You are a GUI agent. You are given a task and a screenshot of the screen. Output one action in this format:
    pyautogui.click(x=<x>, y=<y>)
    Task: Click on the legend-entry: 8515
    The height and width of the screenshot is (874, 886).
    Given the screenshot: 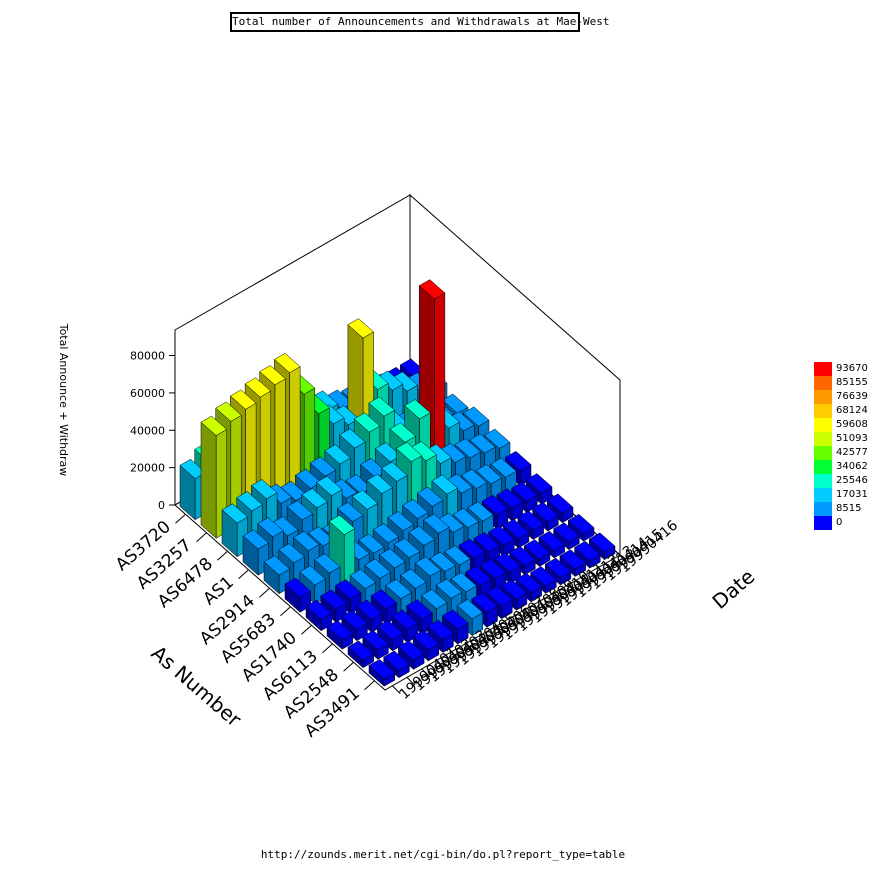 What is the action you would take?
    pyautogui.click(x=849, y=509)
    